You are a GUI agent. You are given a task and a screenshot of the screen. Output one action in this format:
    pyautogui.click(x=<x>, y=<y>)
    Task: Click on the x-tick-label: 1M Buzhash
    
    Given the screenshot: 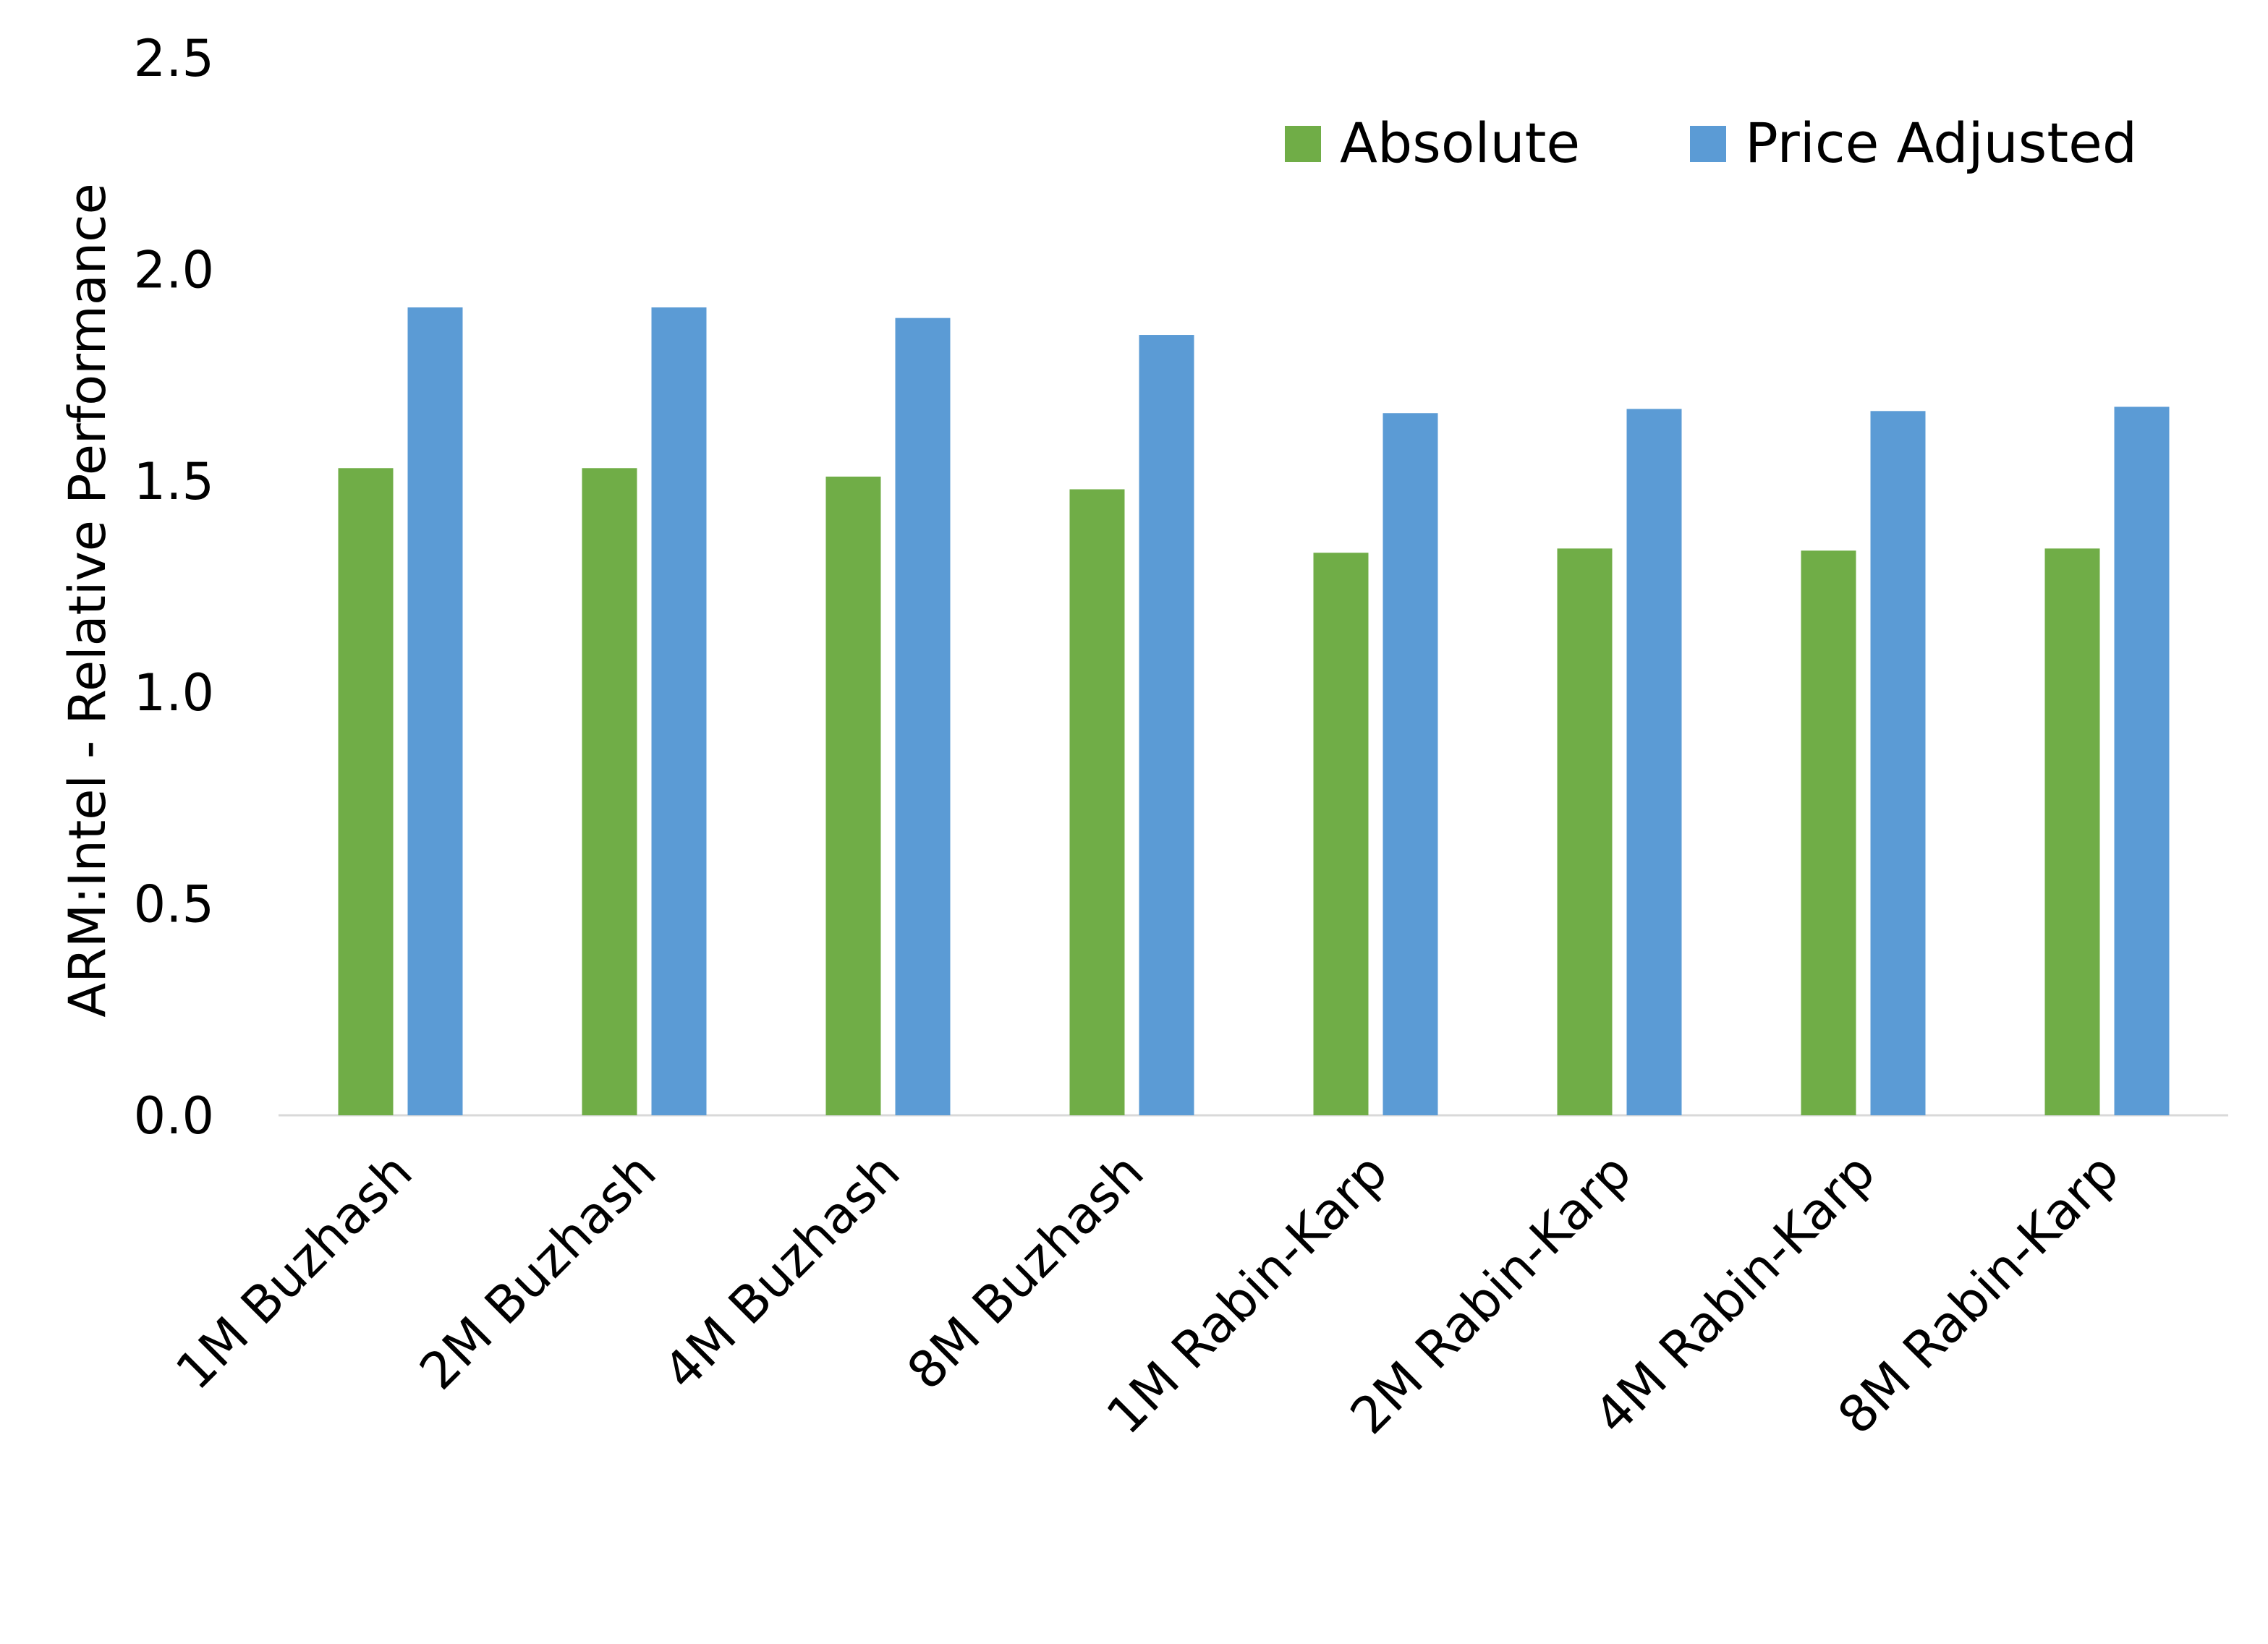 What is the action you would take?
    pyautogui.click(x=293, y=1271)
    